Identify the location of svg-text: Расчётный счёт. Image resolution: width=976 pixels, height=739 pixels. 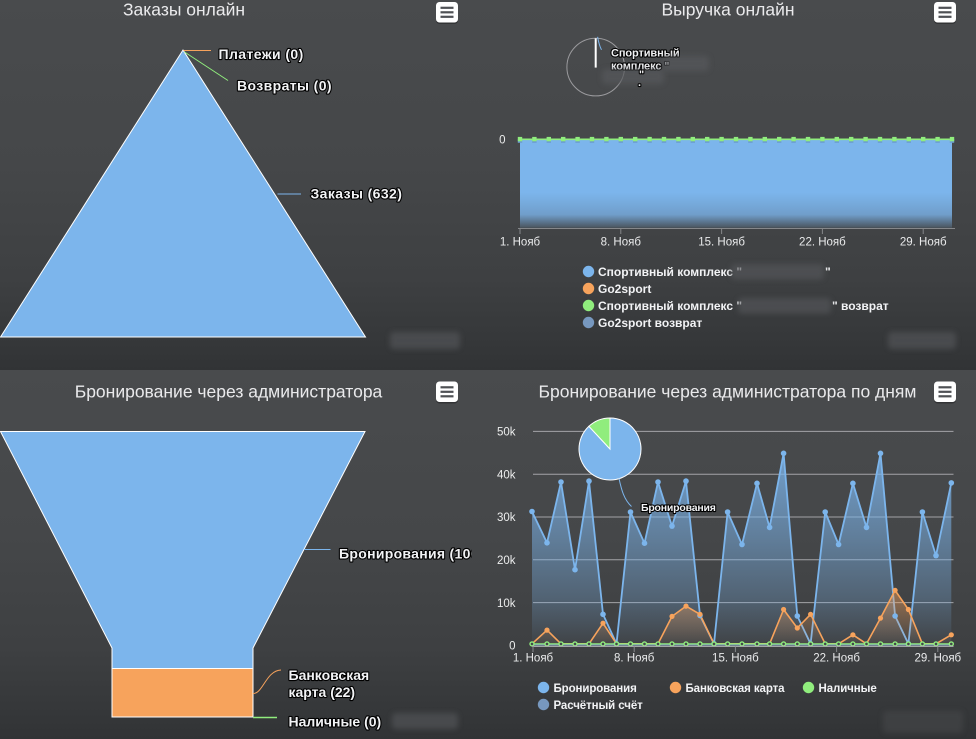
(599, 706).